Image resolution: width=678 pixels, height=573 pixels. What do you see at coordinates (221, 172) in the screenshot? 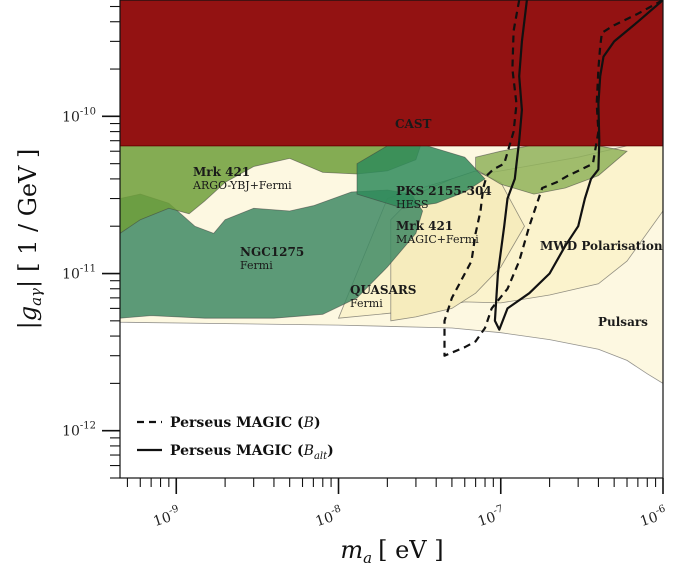
I see `label-mrk-421-argo-ybj-fermi: Mrk 421` at bounding box center [221, 172].